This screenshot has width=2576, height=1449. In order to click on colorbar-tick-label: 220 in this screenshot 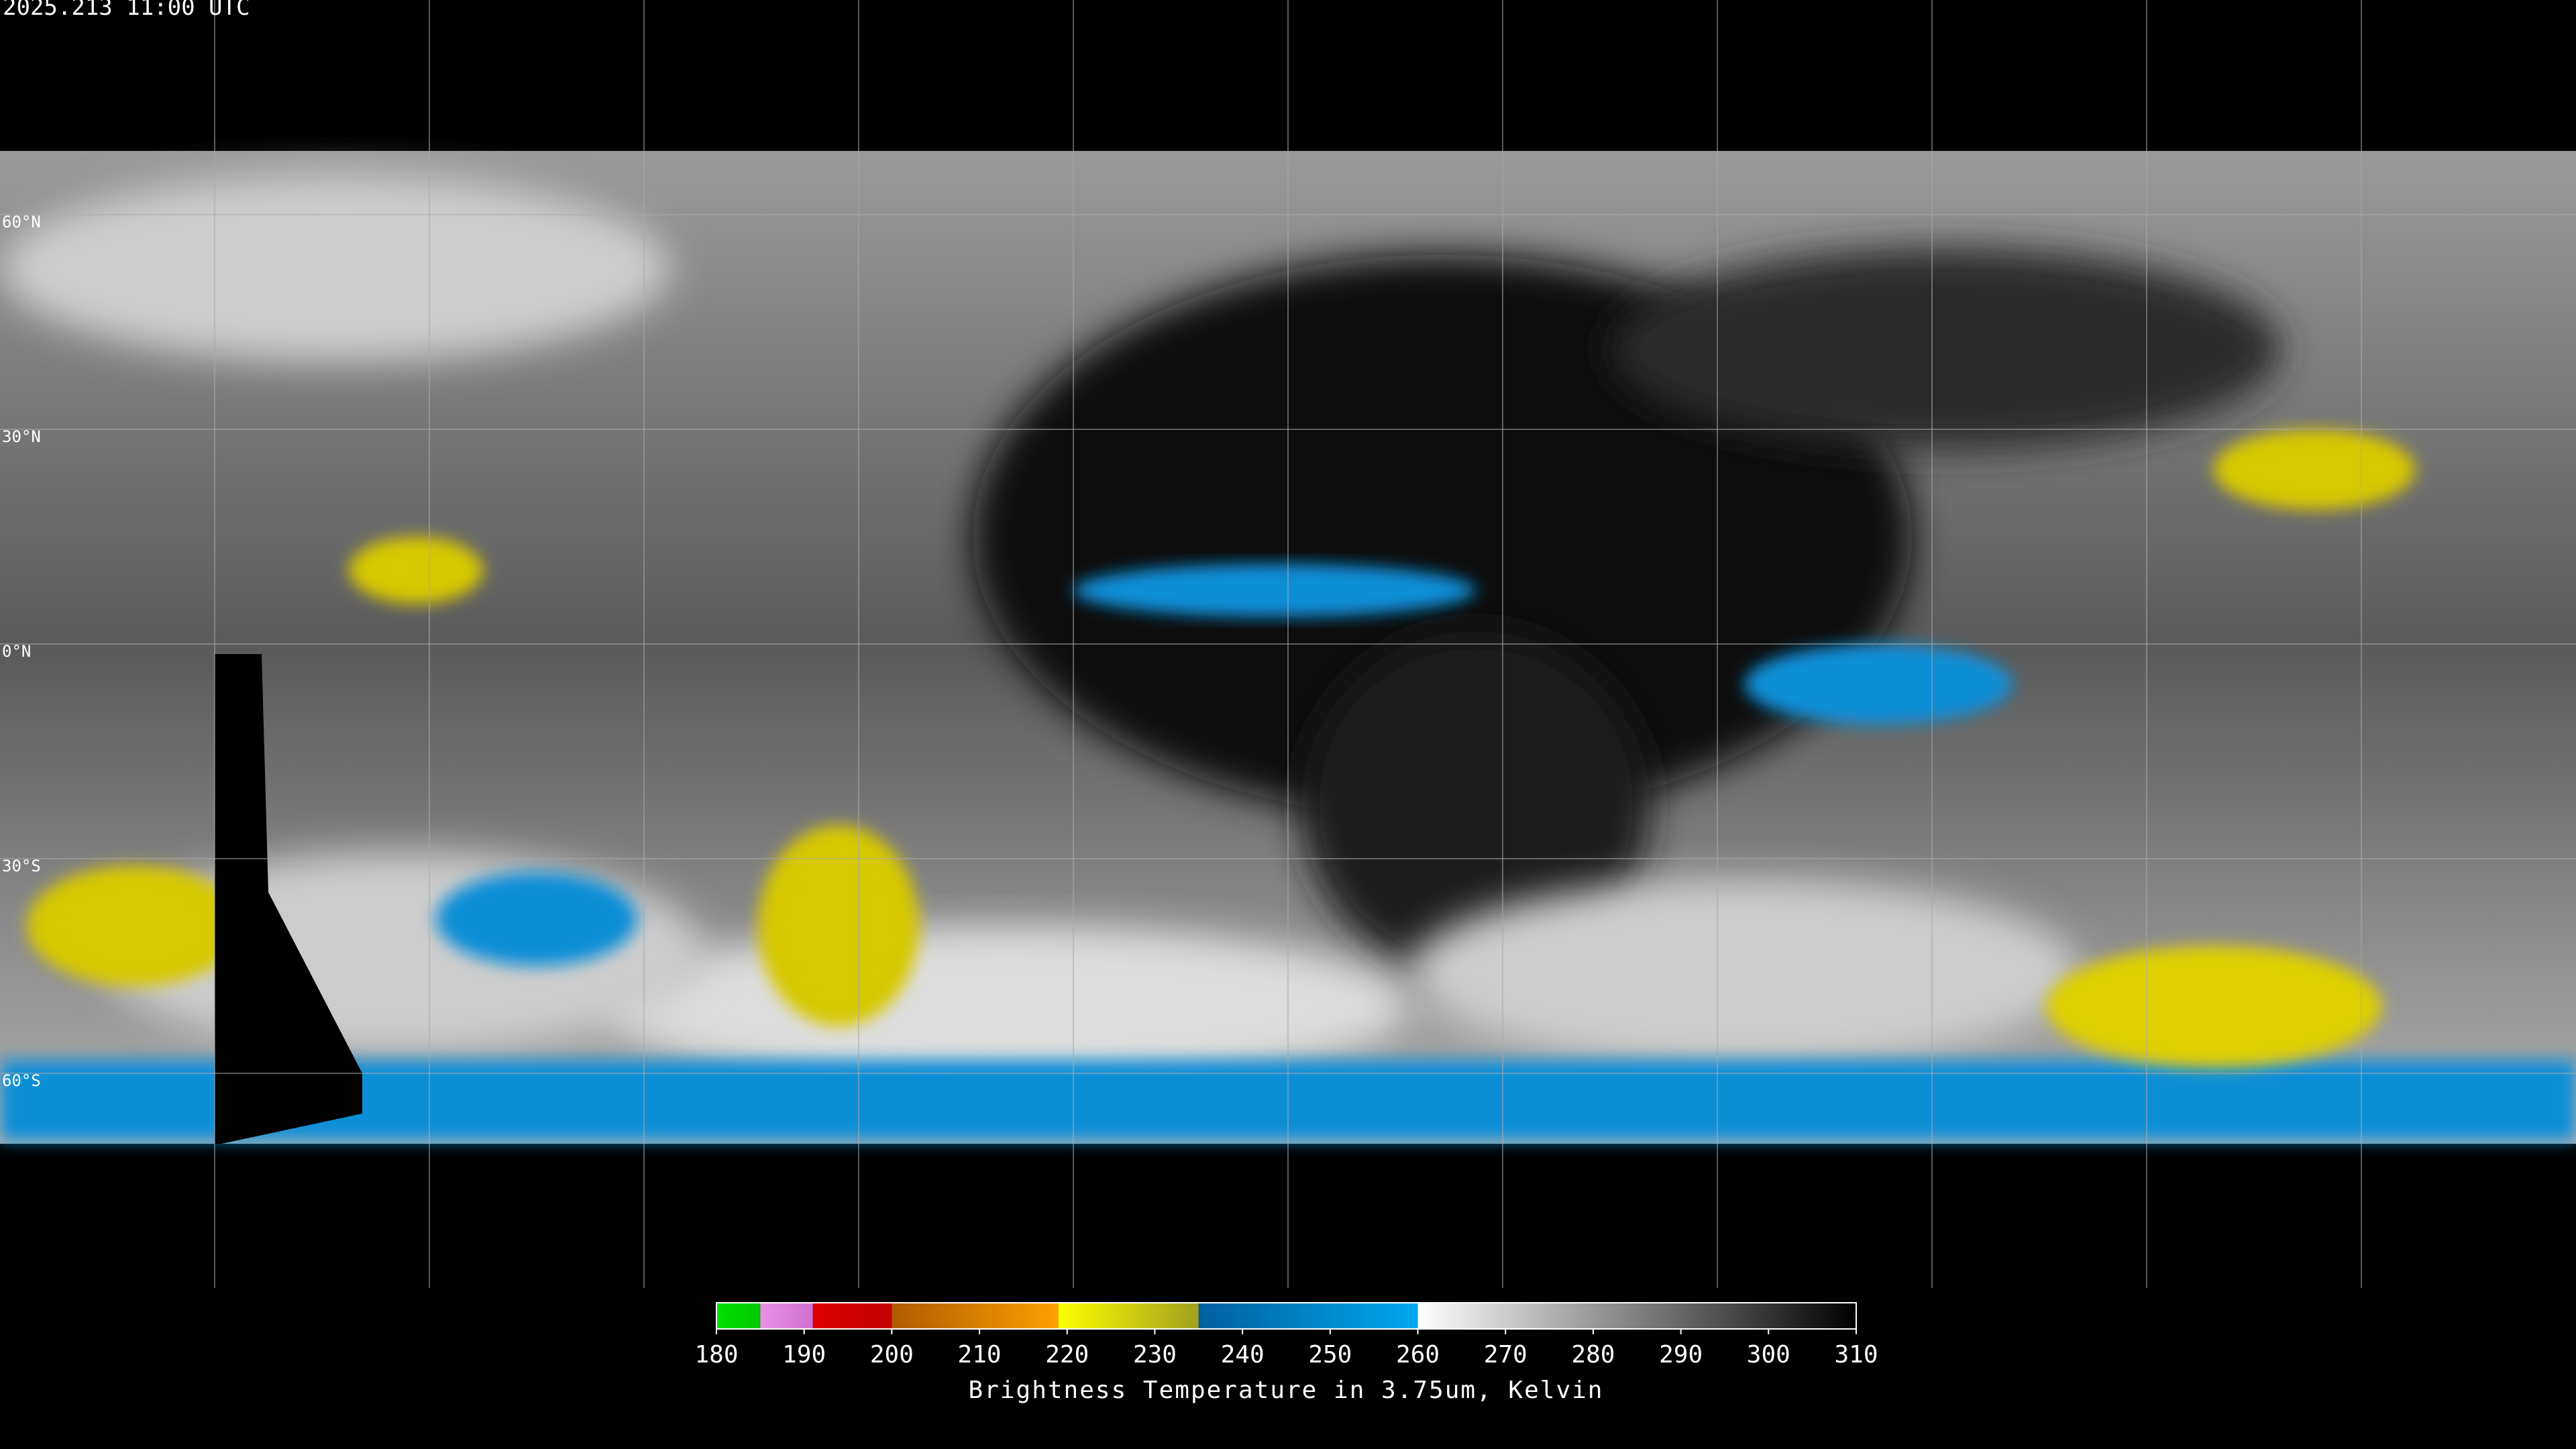, I will do `click(1067, 1354)`.